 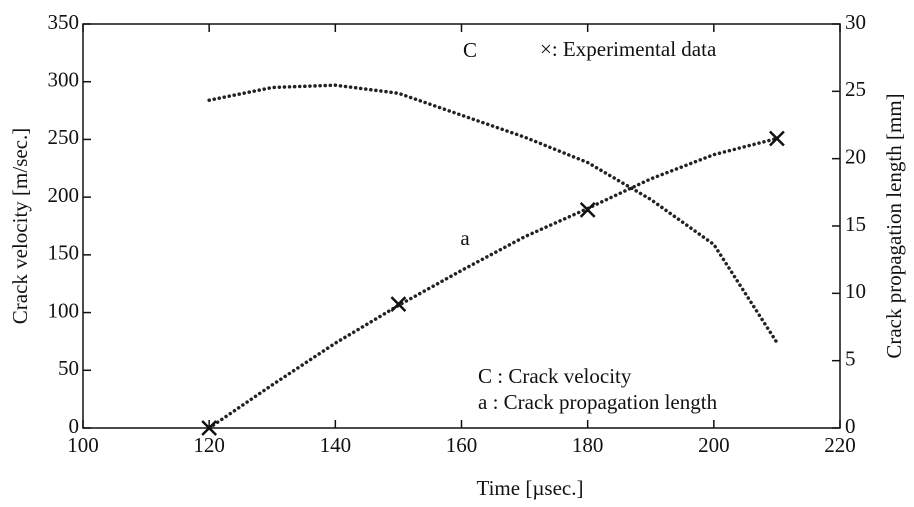 What do you see at coordinates (470, 50) in the screenshot?
I see `series-label: C` at bounding box center [470, 50].